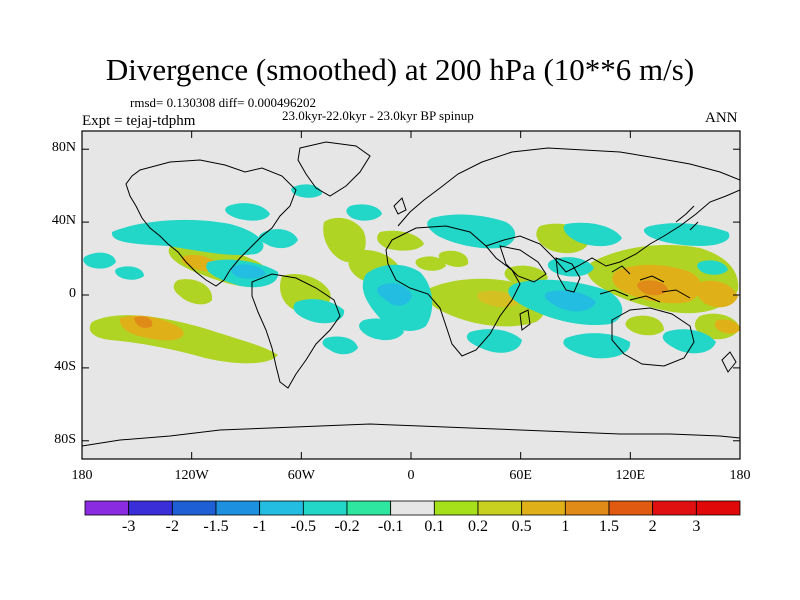 This screenshot has height=600, width=800. I want to click on coast-arabia, so click(523, 264).